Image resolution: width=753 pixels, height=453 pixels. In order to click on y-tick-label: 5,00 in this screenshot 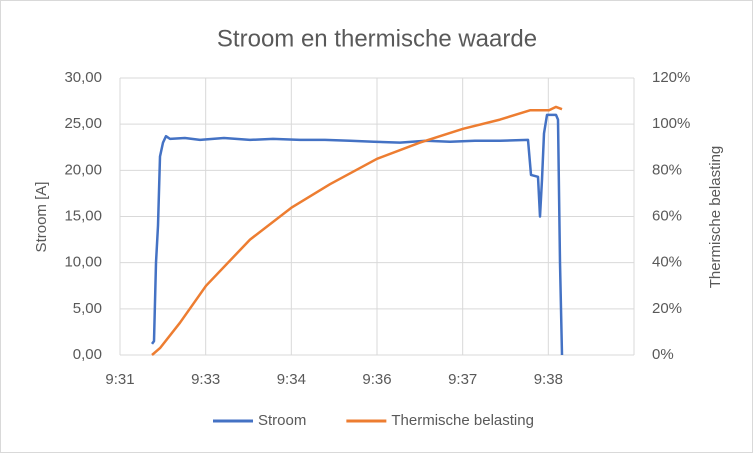, I will do `click(87, 308)`.